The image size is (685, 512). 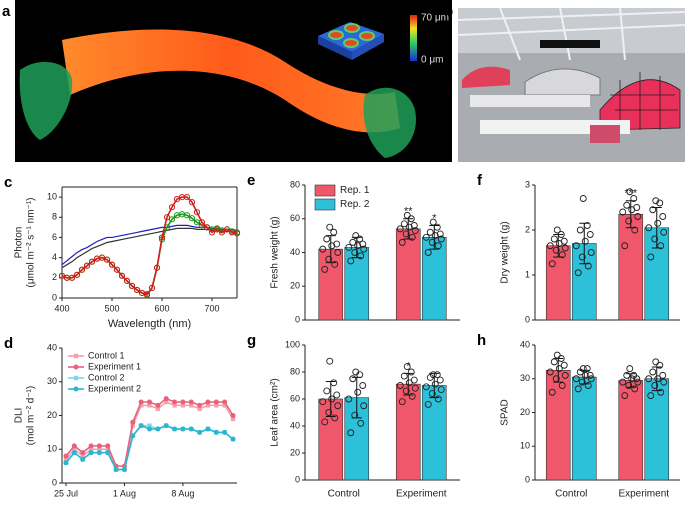 What do you see at coordinates (251, 180) in the screenshot?
I see `panel-letter: e` at bounding box center [251, 180].